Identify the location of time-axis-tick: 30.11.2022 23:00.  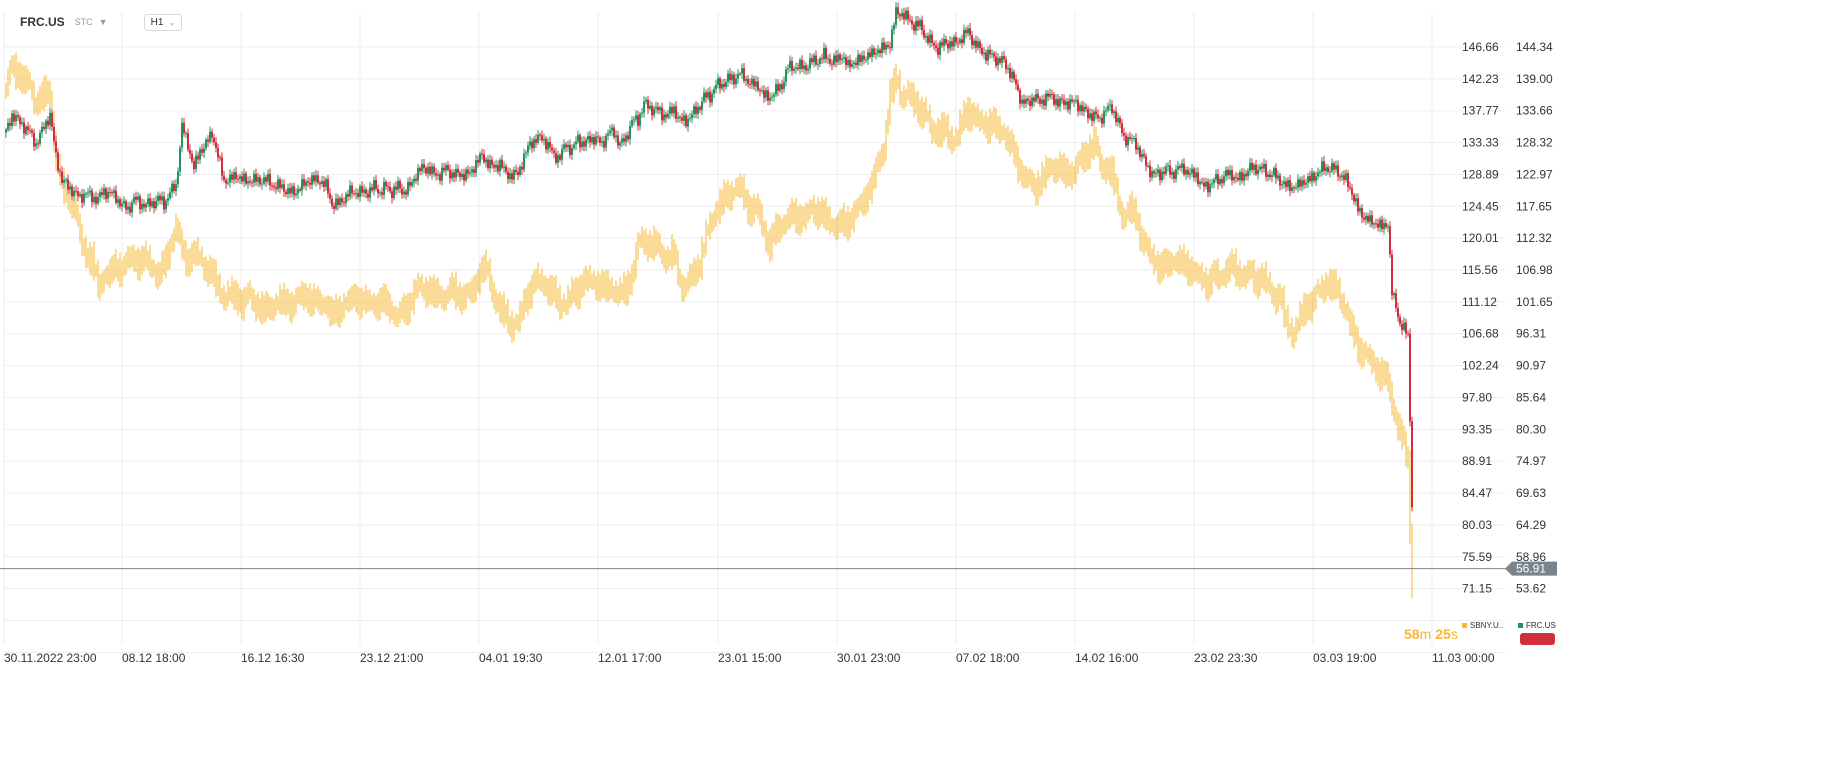
(50, 658).